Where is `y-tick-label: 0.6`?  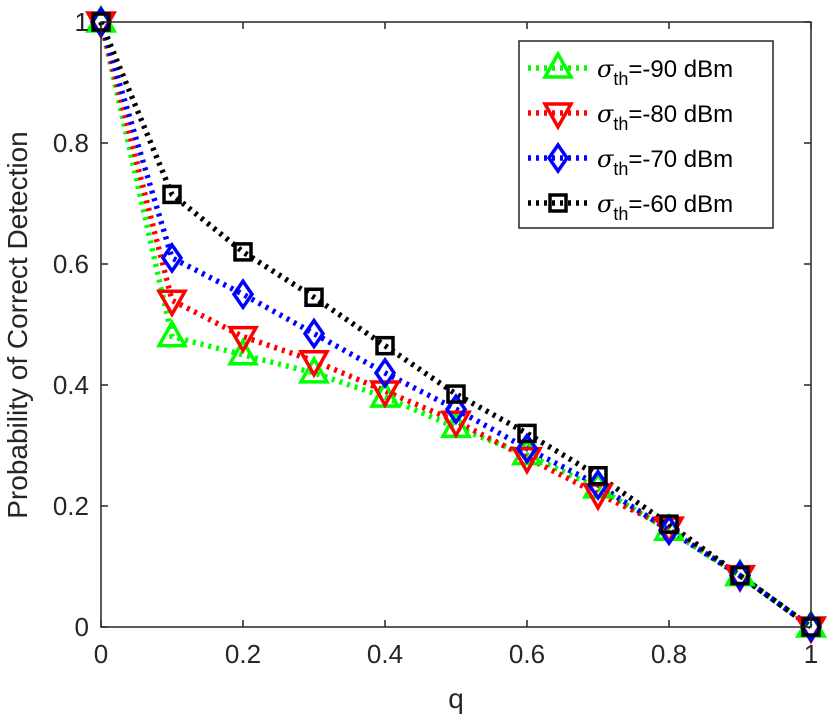
y-tick-label: 0.6 is located at coordinates (71, 264).